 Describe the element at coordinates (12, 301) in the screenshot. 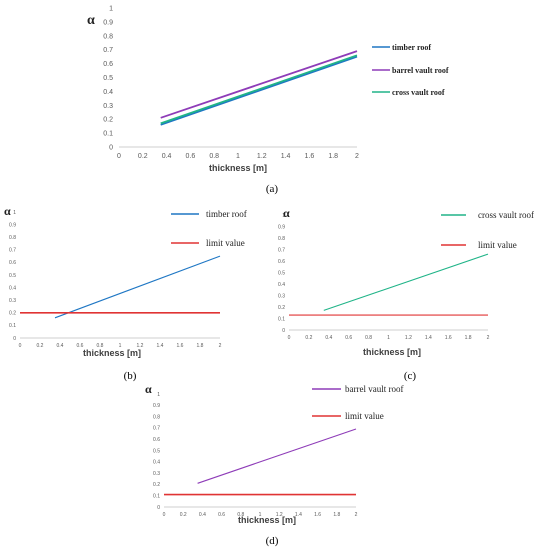

I see `chart-b-y-tick-label: 0.3` at that location.